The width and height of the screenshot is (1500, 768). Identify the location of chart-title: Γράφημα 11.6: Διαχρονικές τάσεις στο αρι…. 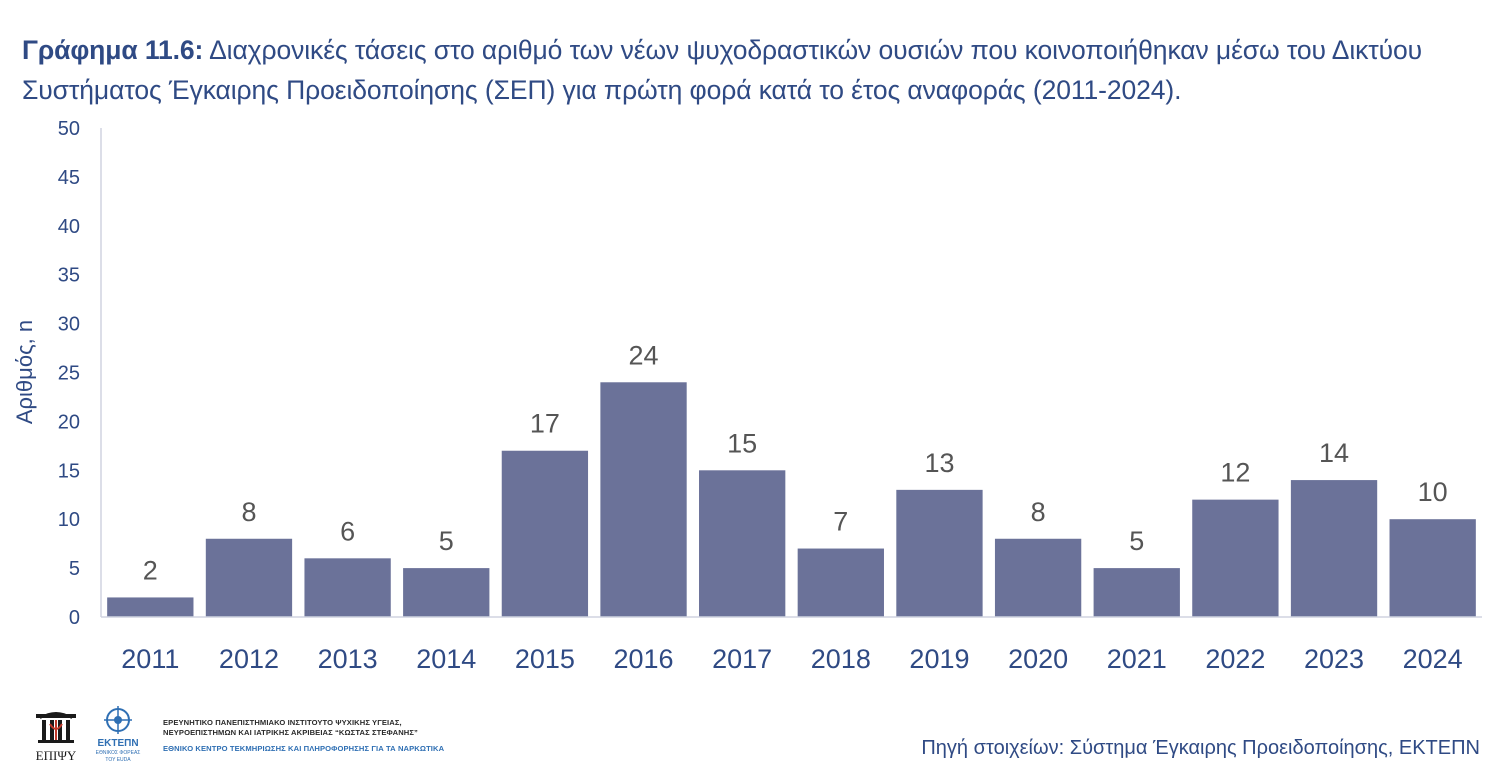
(752, 70).